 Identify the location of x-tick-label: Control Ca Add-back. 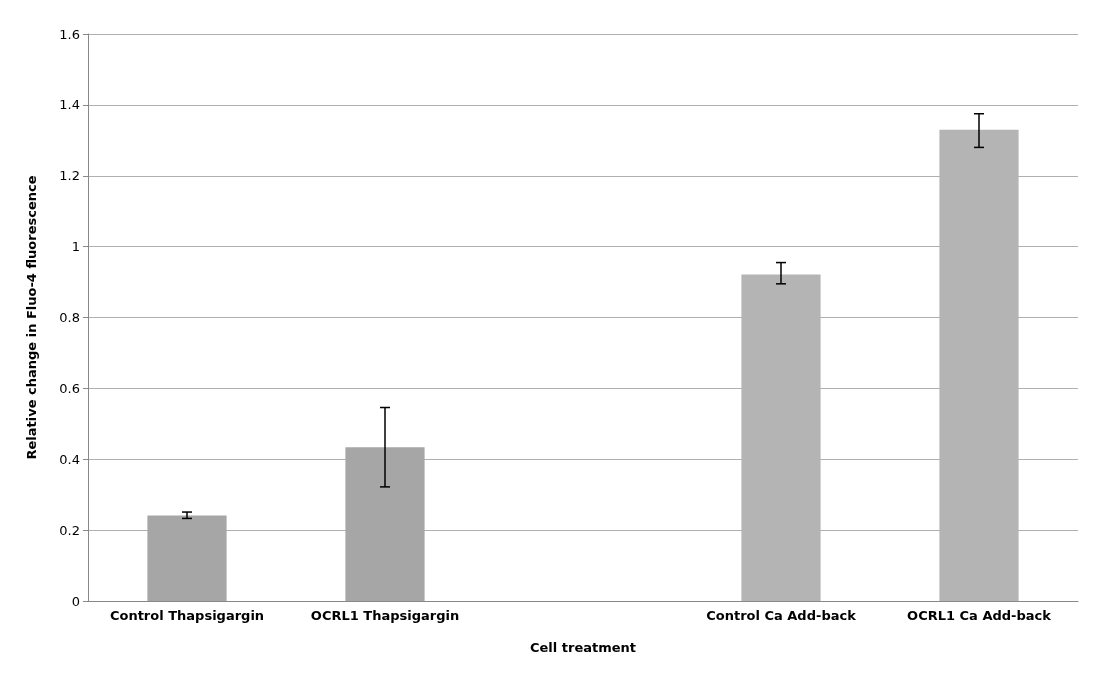
(781, 615).